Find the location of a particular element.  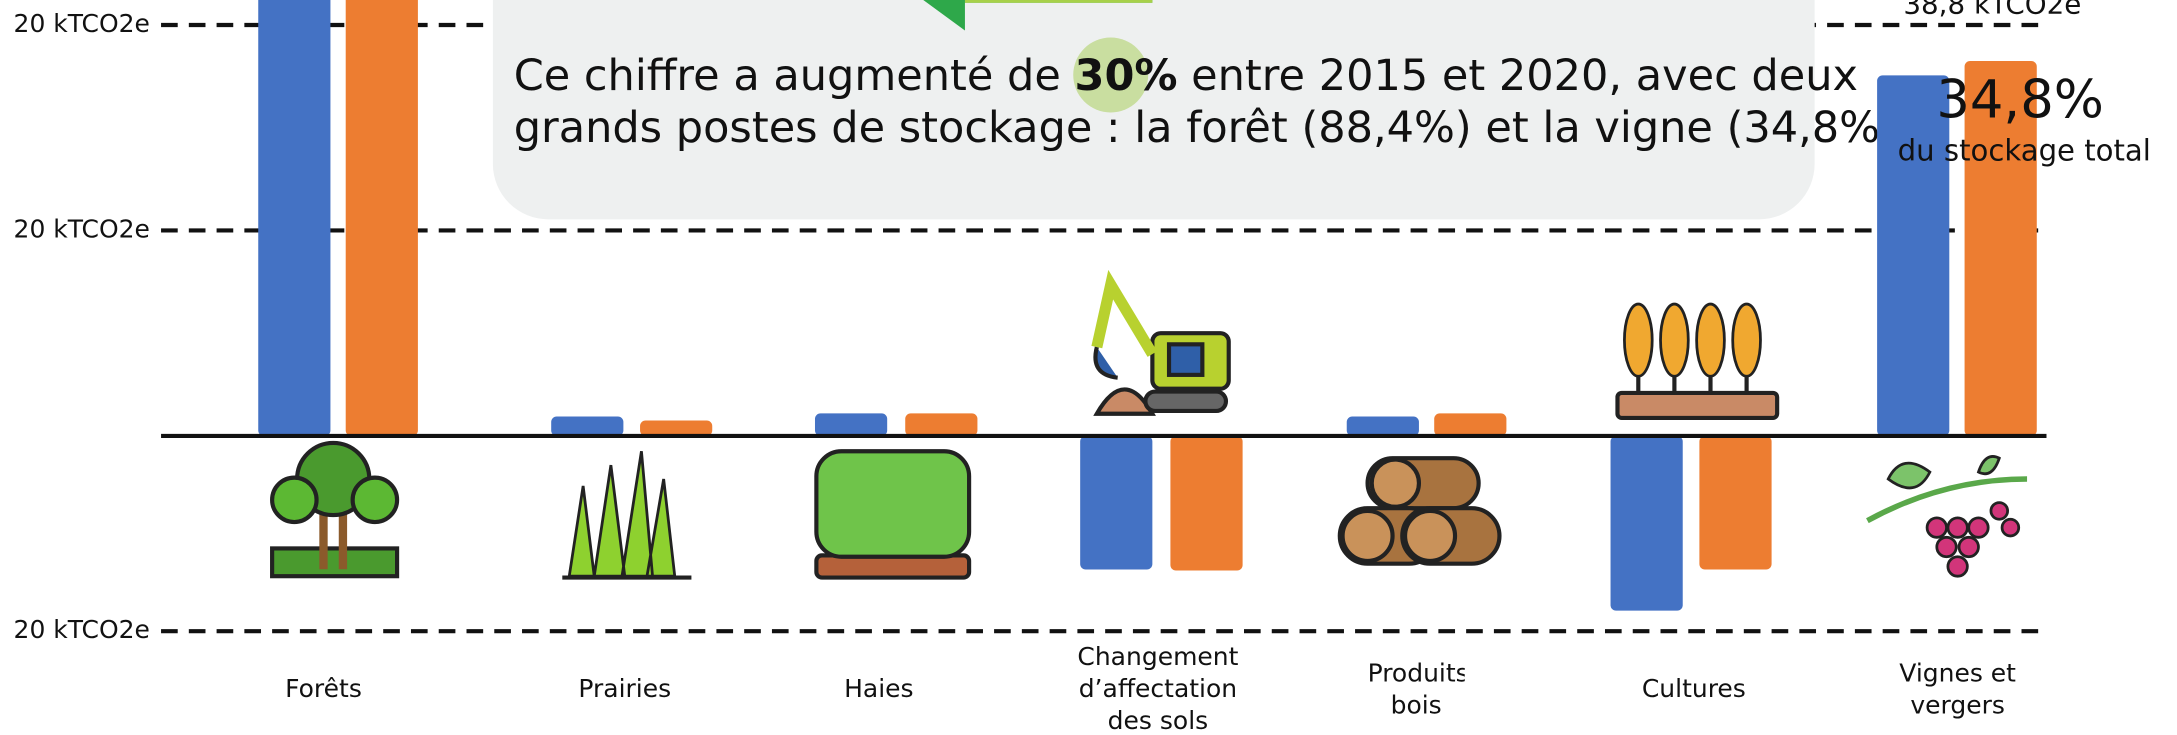

annotation-highlight: 30% is located at coordinates (1126, 75).